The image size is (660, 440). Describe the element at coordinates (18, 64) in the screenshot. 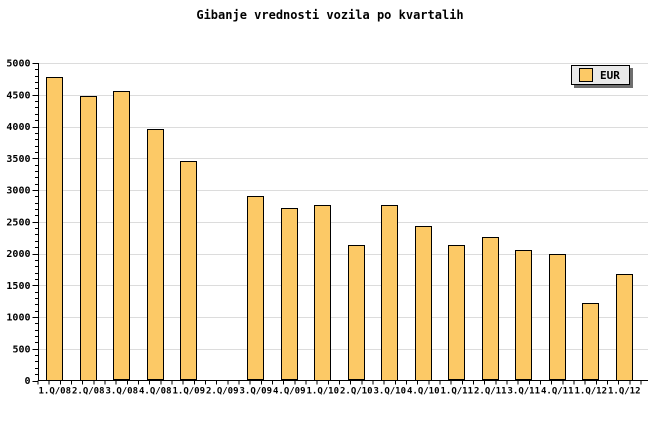

I see `y-tick-label: 5000` at that location.